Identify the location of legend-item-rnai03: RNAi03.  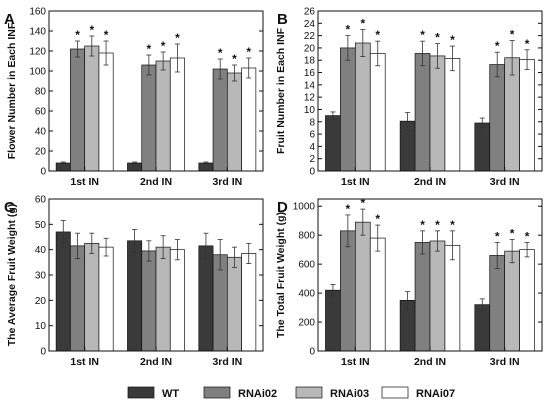
(332, 393).